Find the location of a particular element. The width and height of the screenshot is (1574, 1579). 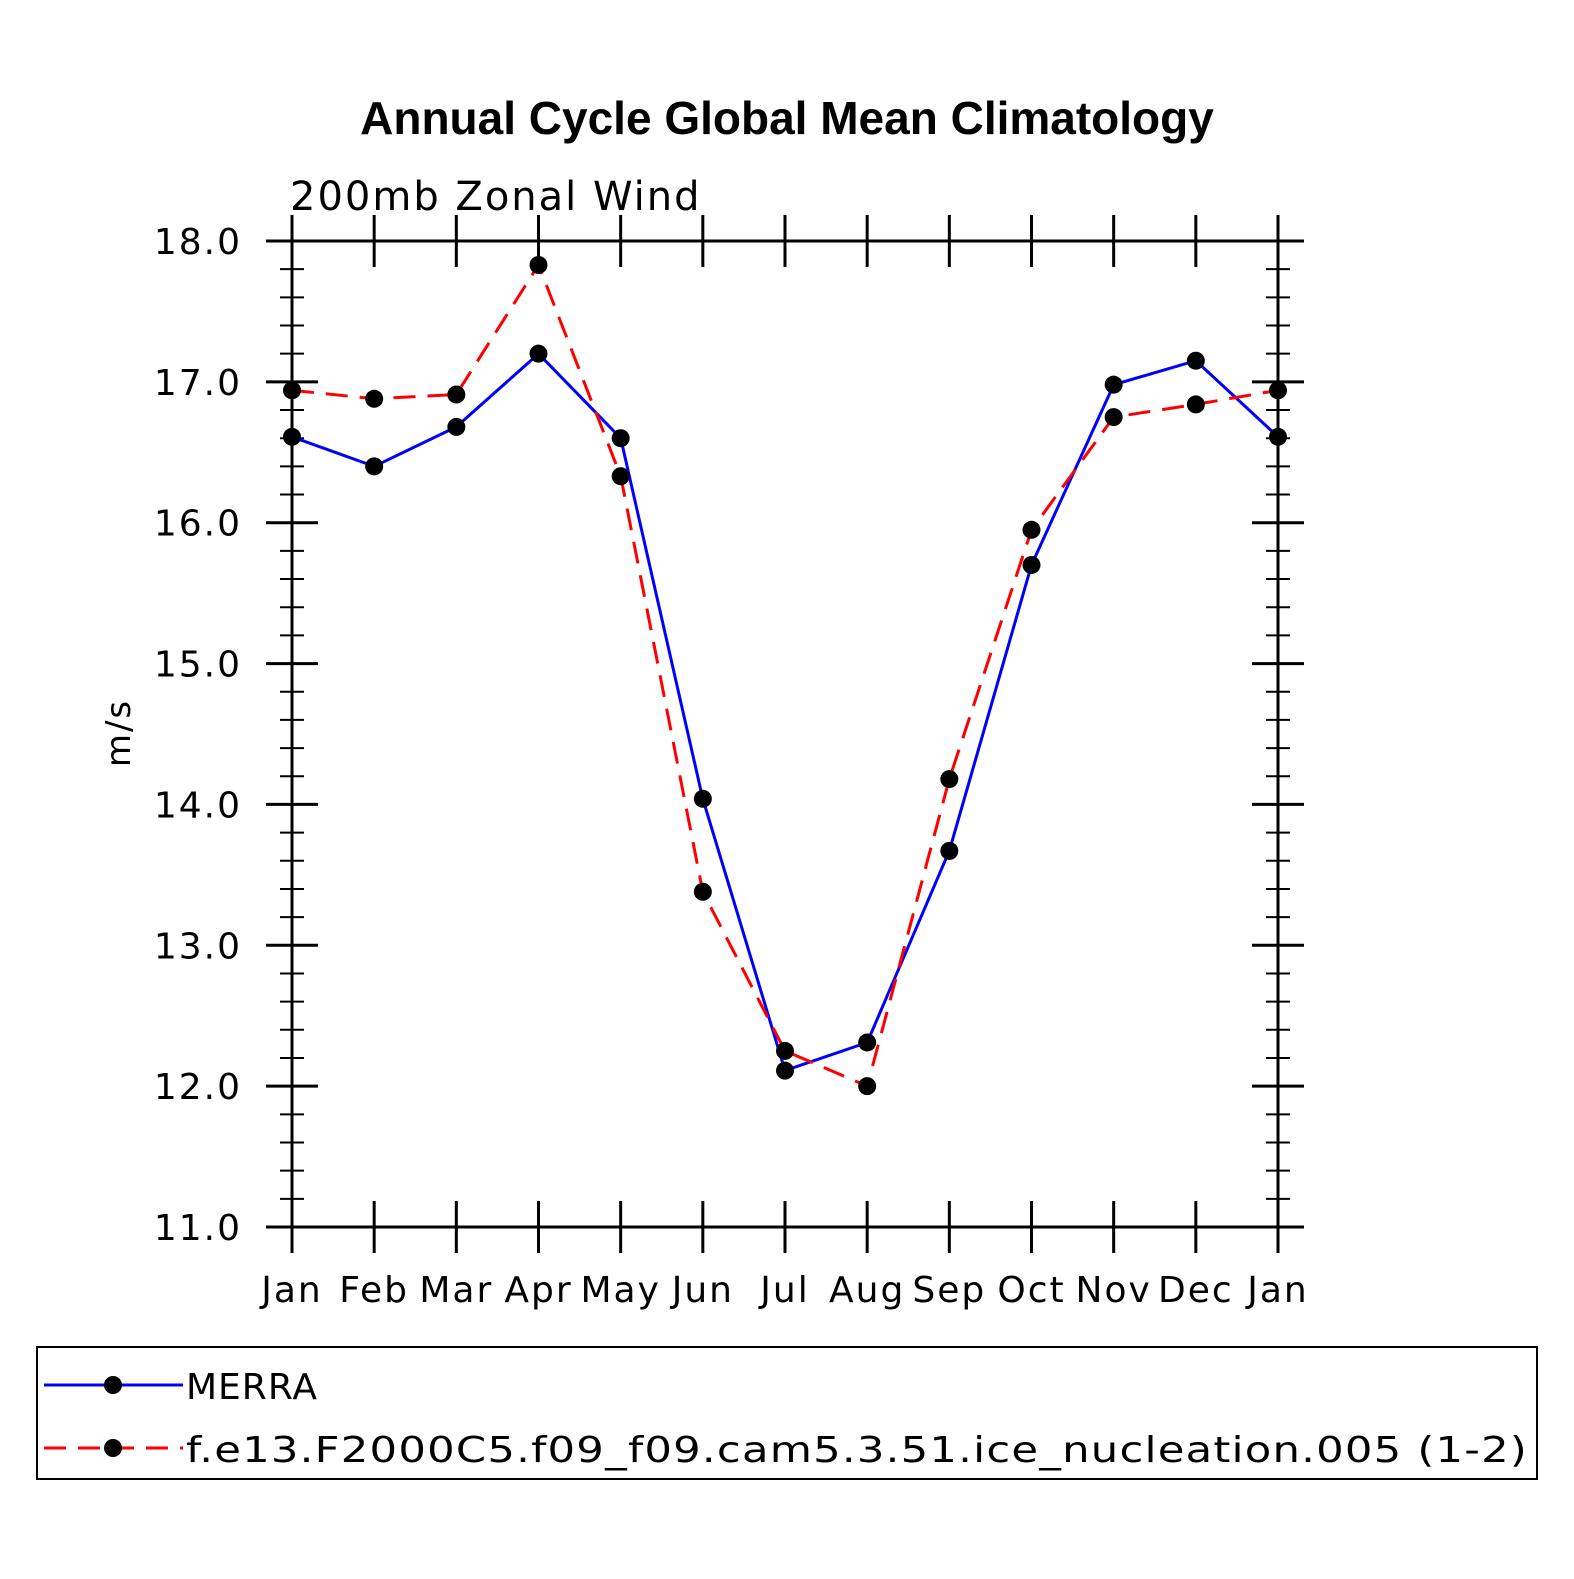

y-tick-label: 18.0 is located at coordinates (198, 242).